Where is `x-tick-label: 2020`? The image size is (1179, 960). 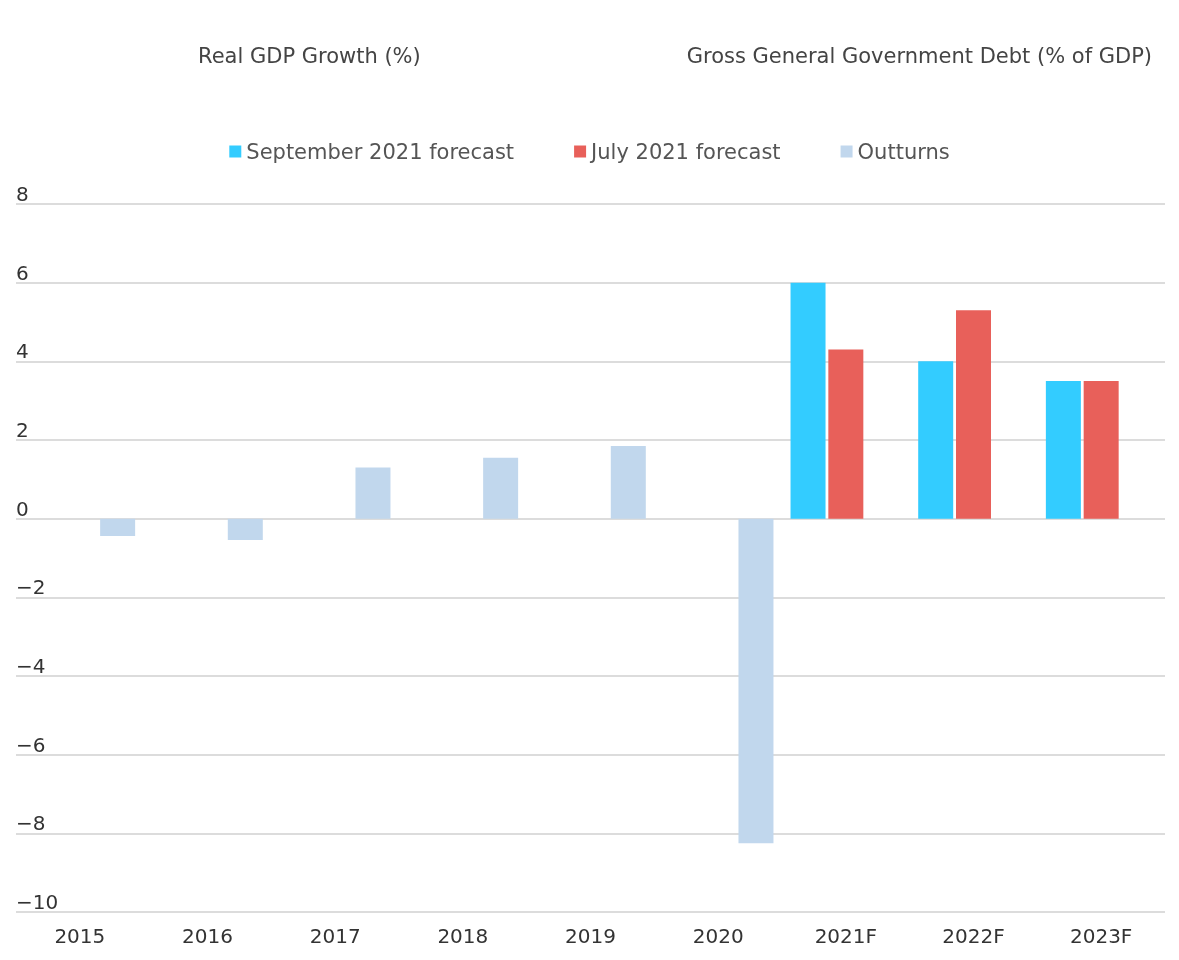 x-tick-label: 2020 is located at coordinates (718, 936).